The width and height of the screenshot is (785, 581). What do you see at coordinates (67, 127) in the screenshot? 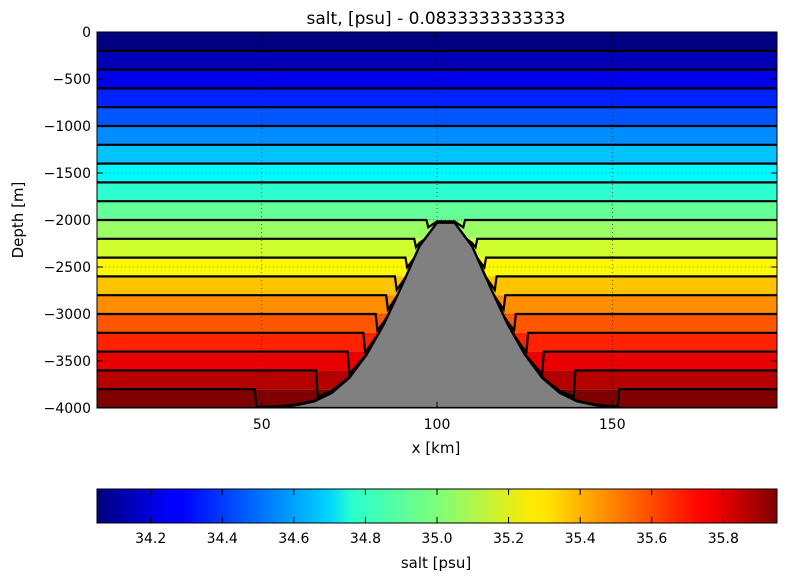
I see `y-tick-label: −1000` at bounding box center [67, 127].